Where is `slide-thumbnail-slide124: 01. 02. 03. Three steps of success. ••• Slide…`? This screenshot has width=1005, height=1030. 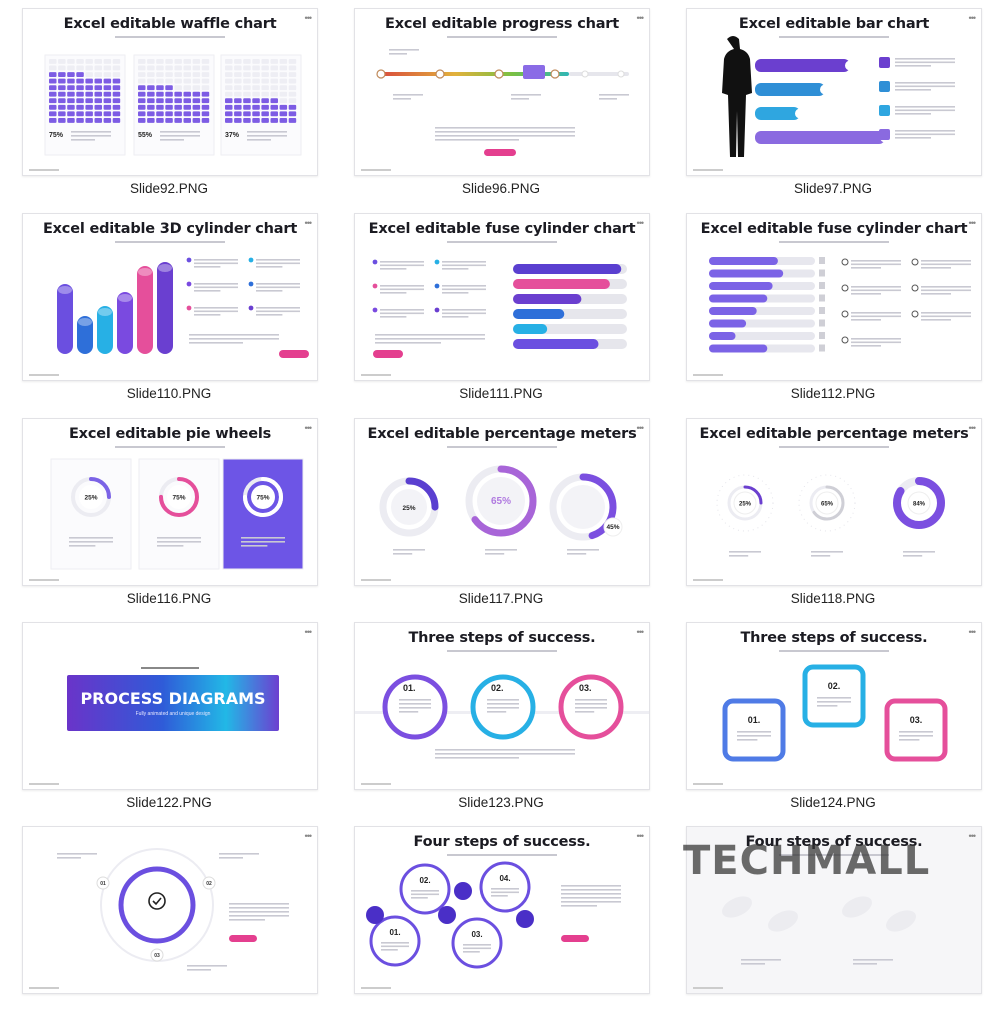 slide-thumbnail-slide124: 01. 02. 03. Three steps of success. ••• Slide… is located at coordinates (845, 724).